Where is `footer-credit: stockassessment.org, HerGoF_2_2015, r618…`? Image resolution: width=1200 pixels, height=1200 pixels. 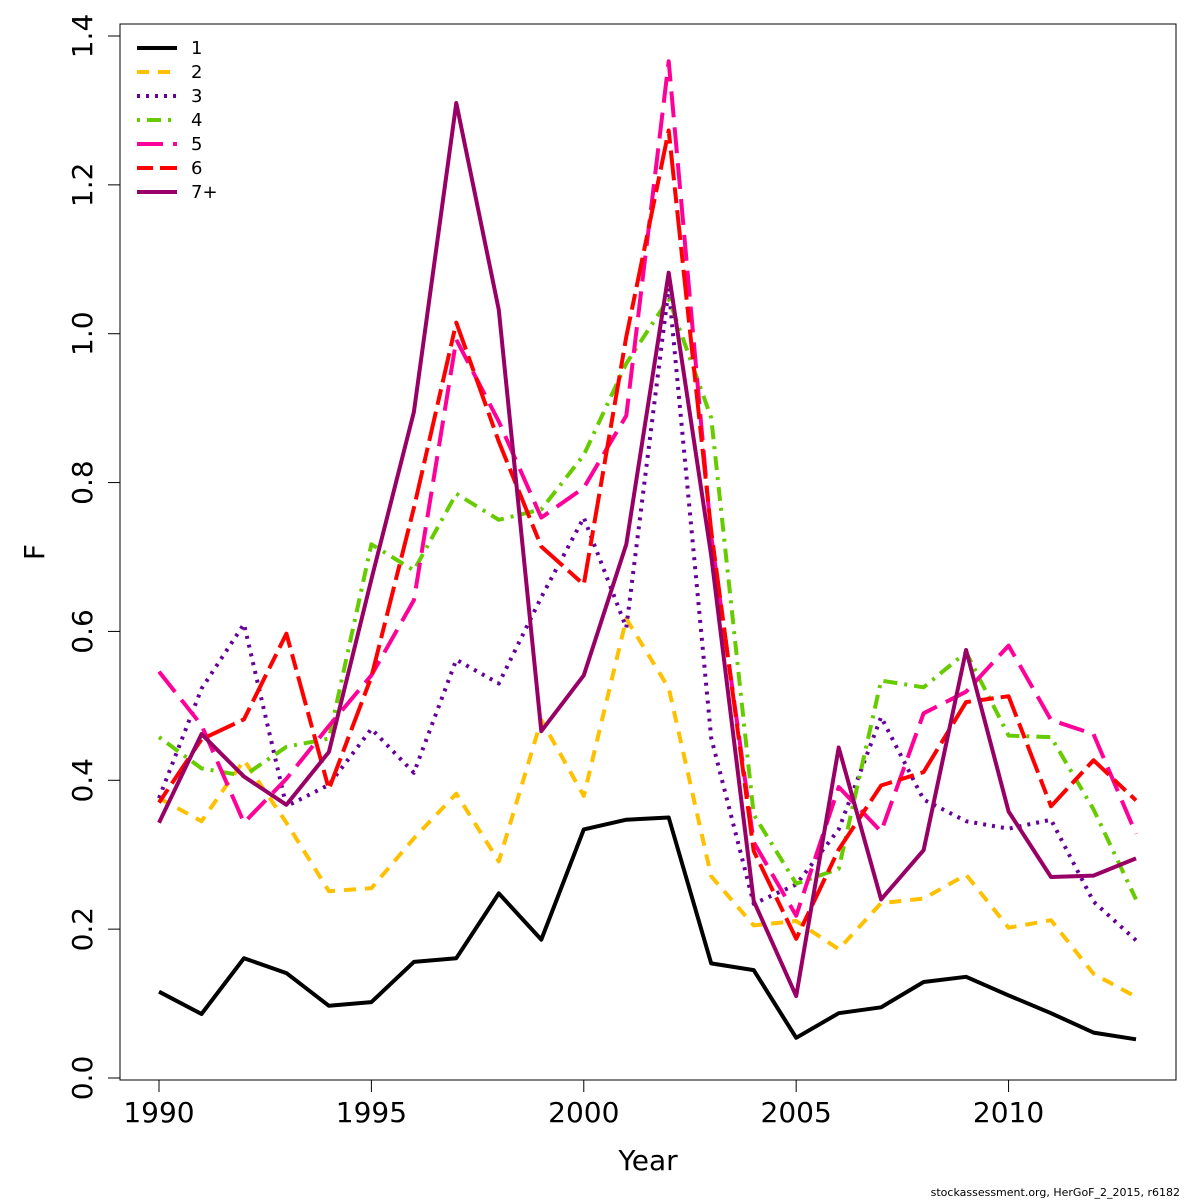
footer-credit: stockassessment.org, HerGoF_2_2015, r618… is located at coordinates (1055, 1192).